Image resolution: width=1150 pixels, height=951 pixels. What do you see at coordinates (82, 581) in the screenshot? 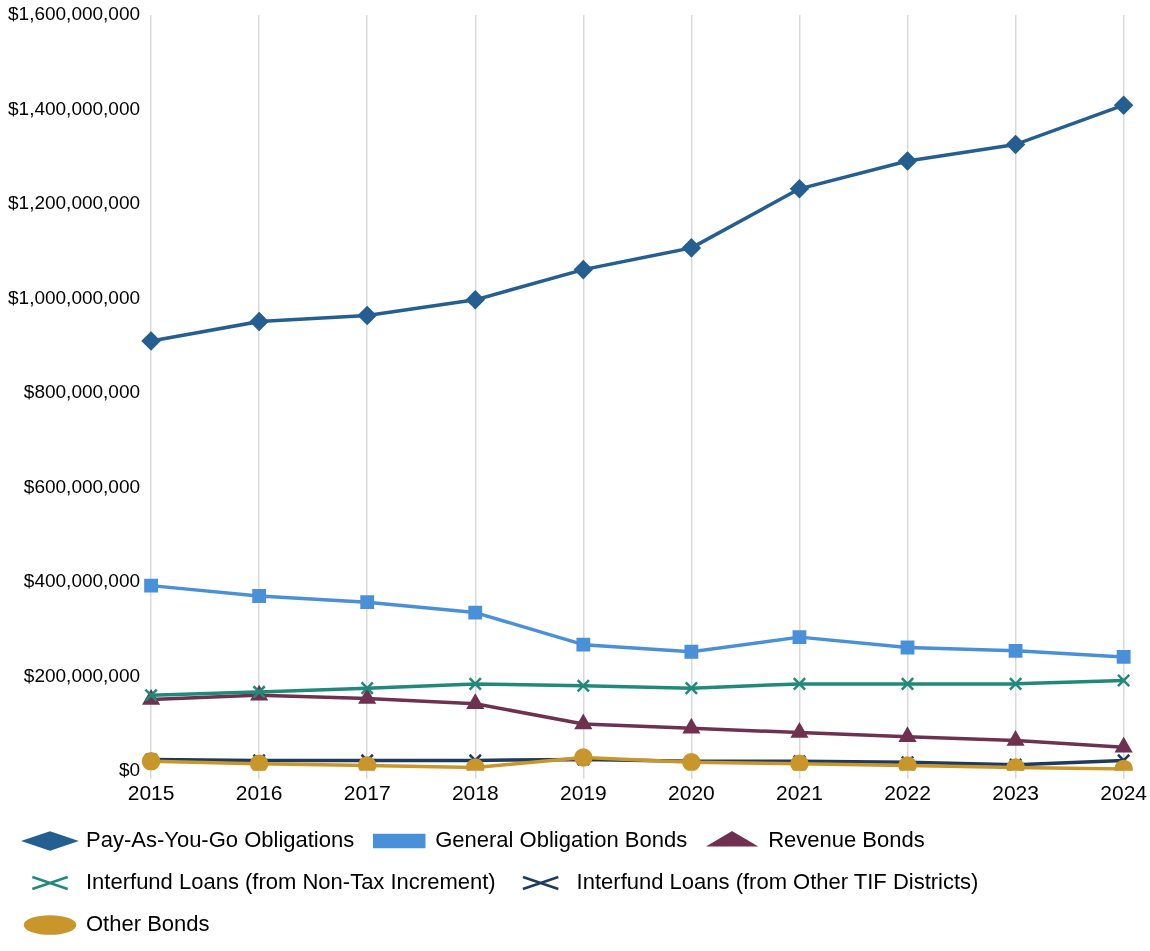
I see `y-tick-label: $400,000,000` at bounding box center [82, 581].